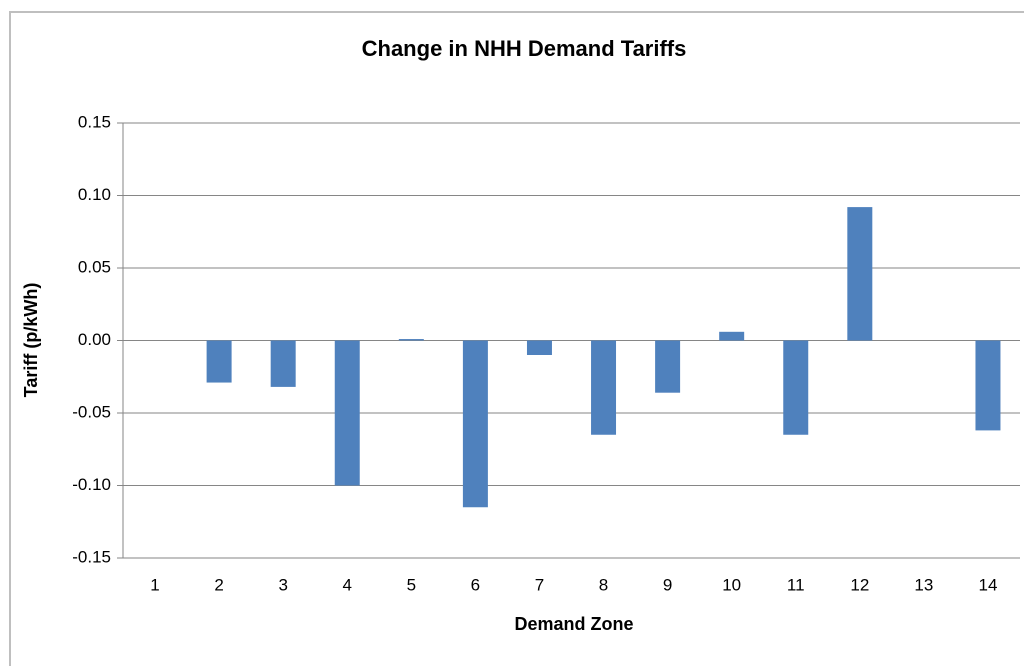  What do you see at coordinates (31, 340) in the screenshot?
I see `y-axis-title: Tariff (p/kWh)` at bounding box center [31, 340].